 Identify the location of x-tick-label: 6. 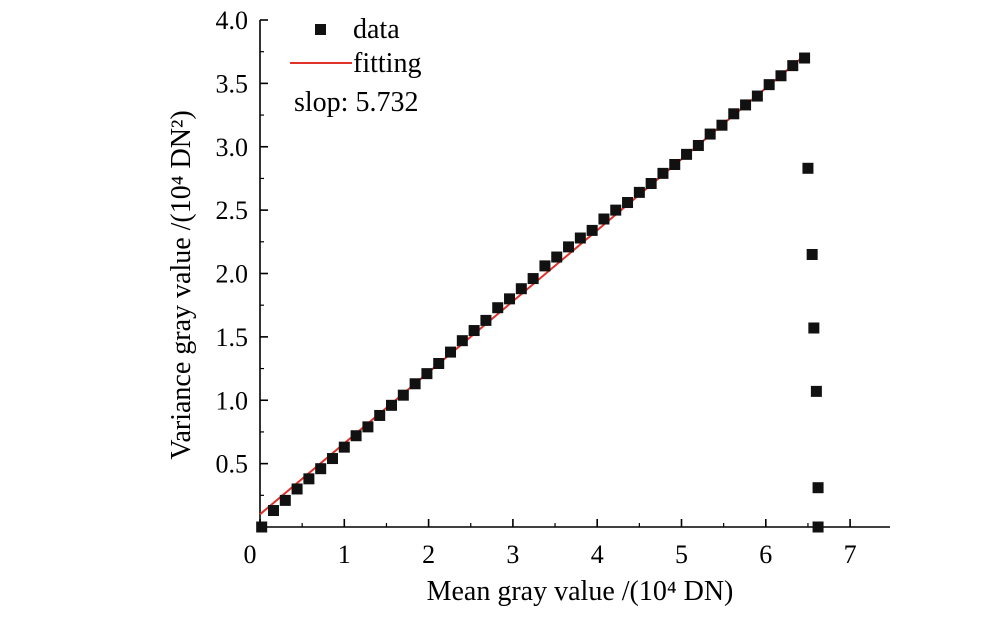
(765, 554).